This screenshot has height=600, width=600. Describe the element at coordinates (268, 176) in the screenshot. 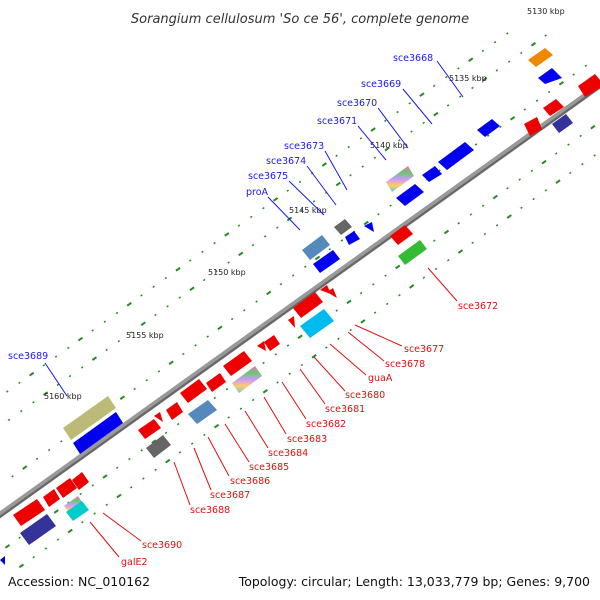

I see `gene-label: sce3675` at that location.